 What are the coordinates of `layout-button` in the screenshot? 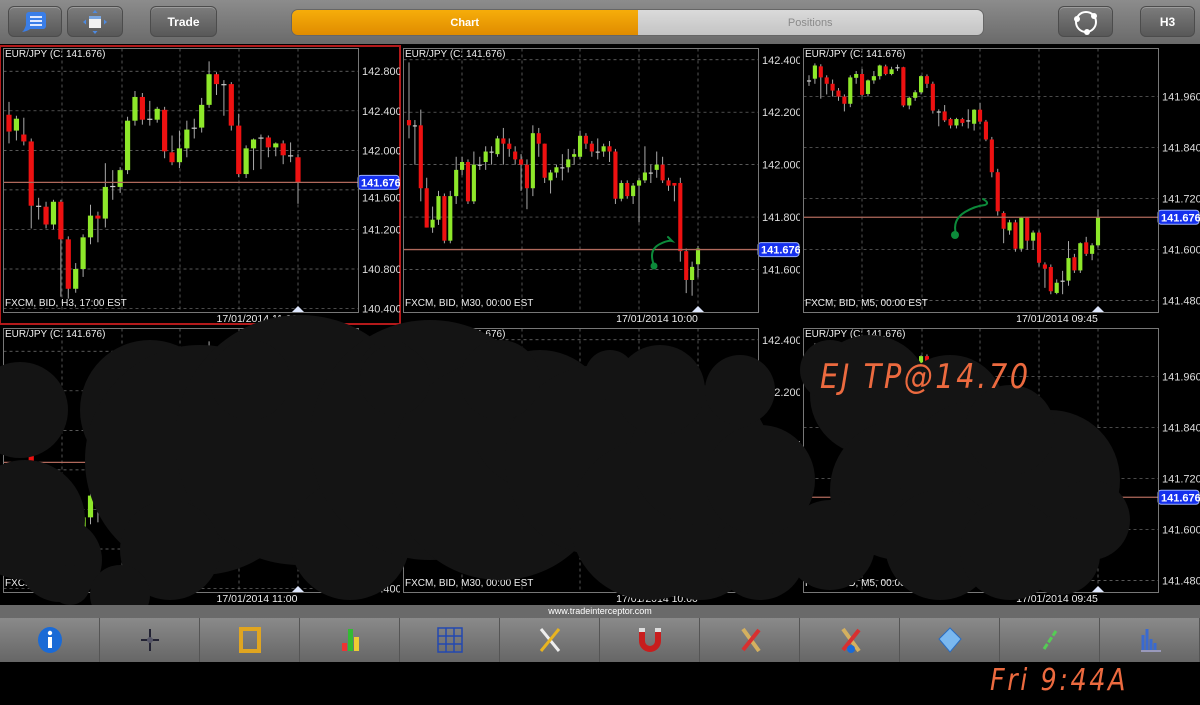 It's located at (95, 21).